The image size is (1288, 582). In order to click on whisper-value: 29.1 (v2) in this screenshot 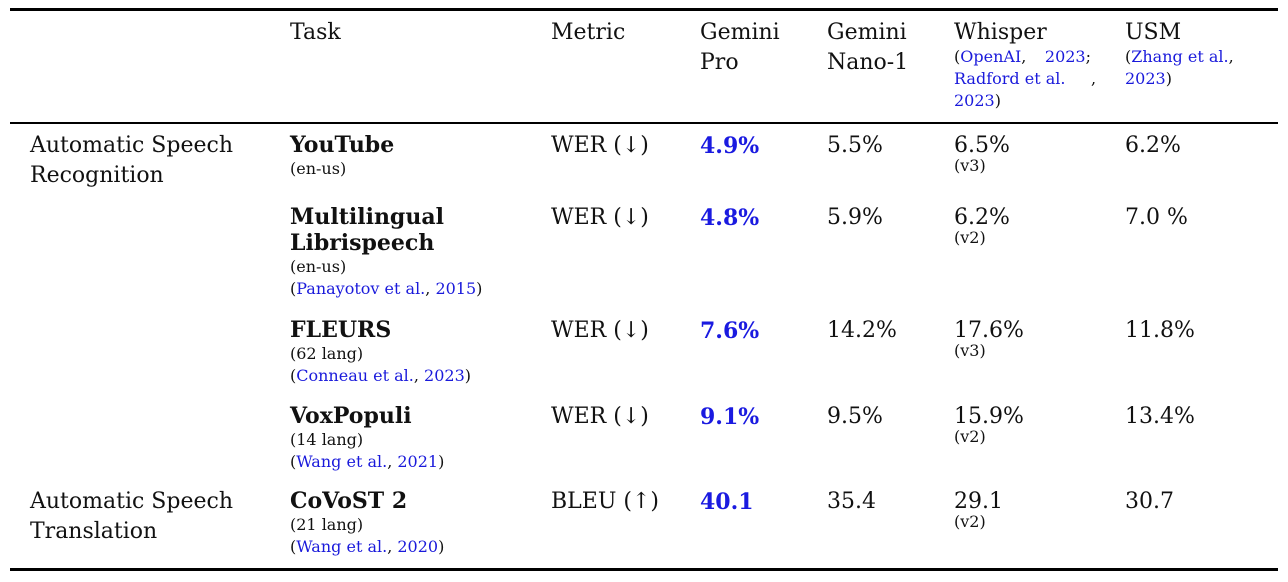, I will do `click(978, 510)`.